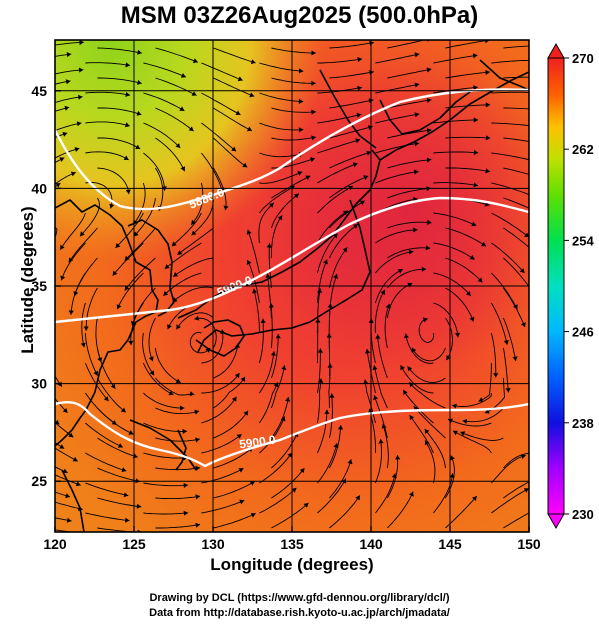 This screenshot has width=599, height=625. I want to click on y-tick-label: 40, so click(39, 188).